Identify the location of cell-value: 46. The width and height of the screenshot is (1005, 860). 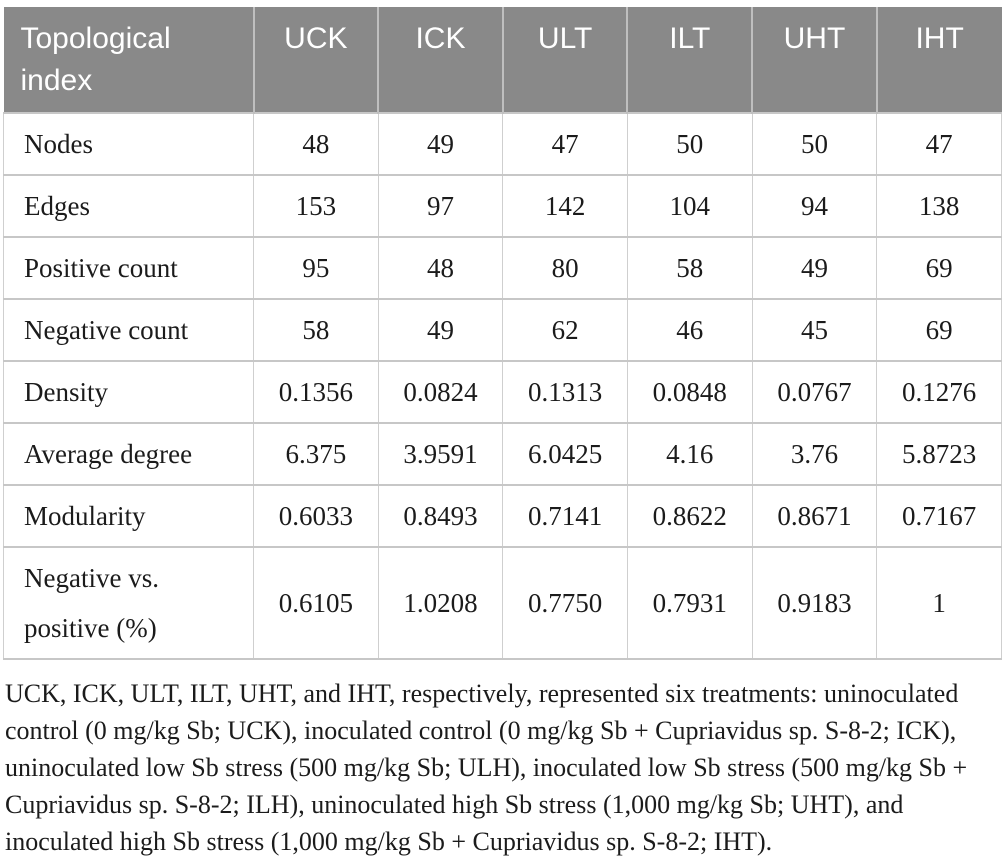
(689, 330).